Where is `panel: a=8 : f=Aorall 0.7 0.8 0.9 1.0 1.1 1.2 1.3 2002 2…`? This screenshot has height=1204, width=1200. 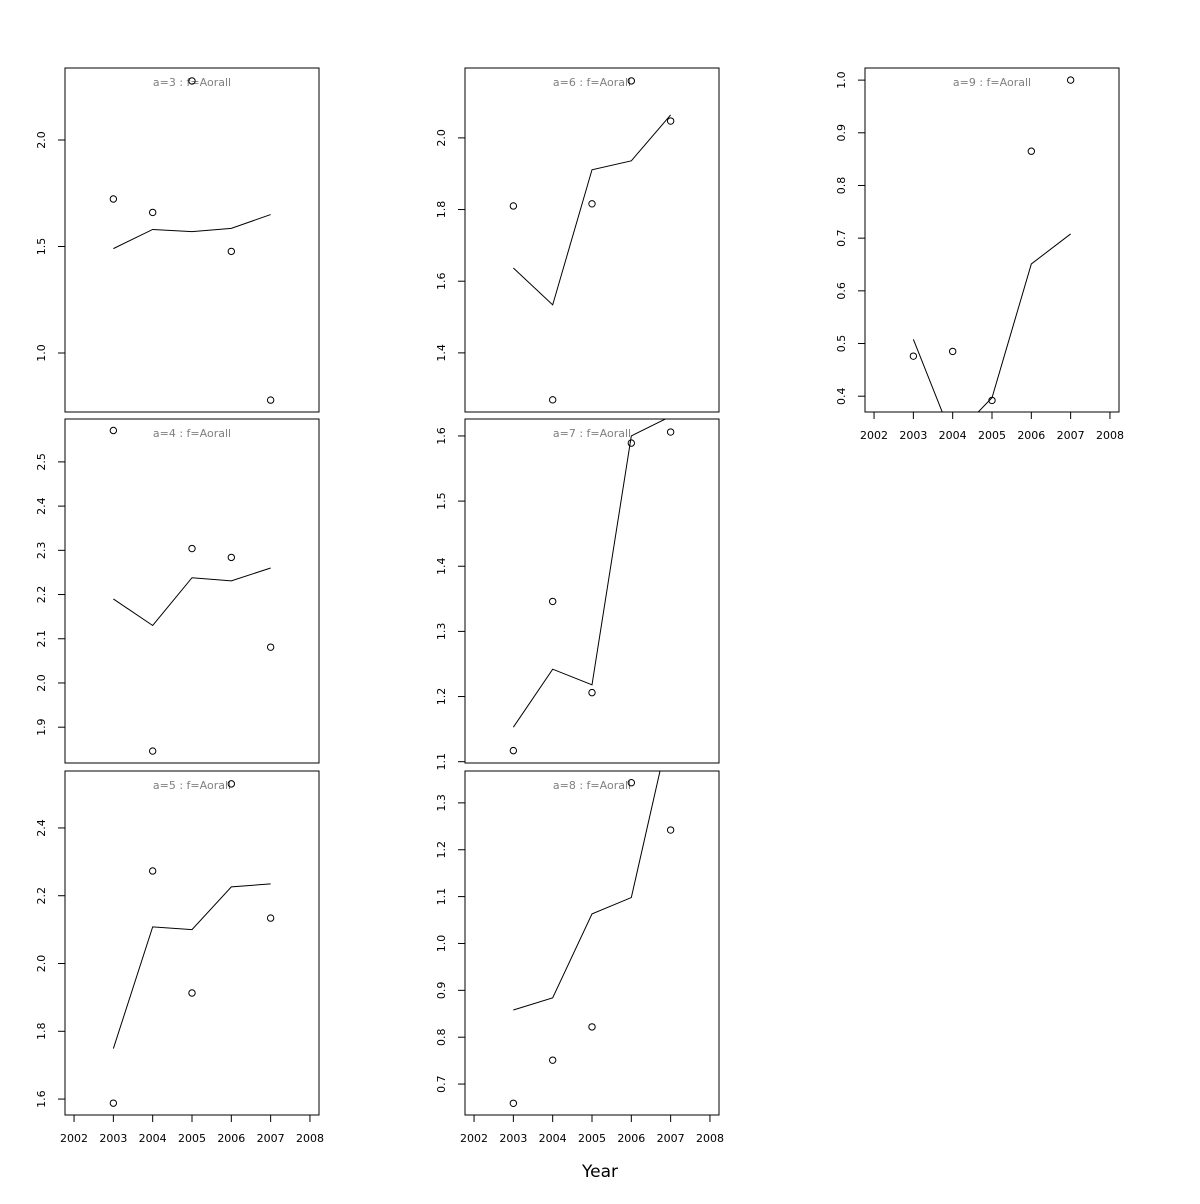 panel: a=8 : f=Aorall 0.7 0.8 0.9 1.0 1.1 1.2 1.3 2002 2… is located at coordinates (579, 957).